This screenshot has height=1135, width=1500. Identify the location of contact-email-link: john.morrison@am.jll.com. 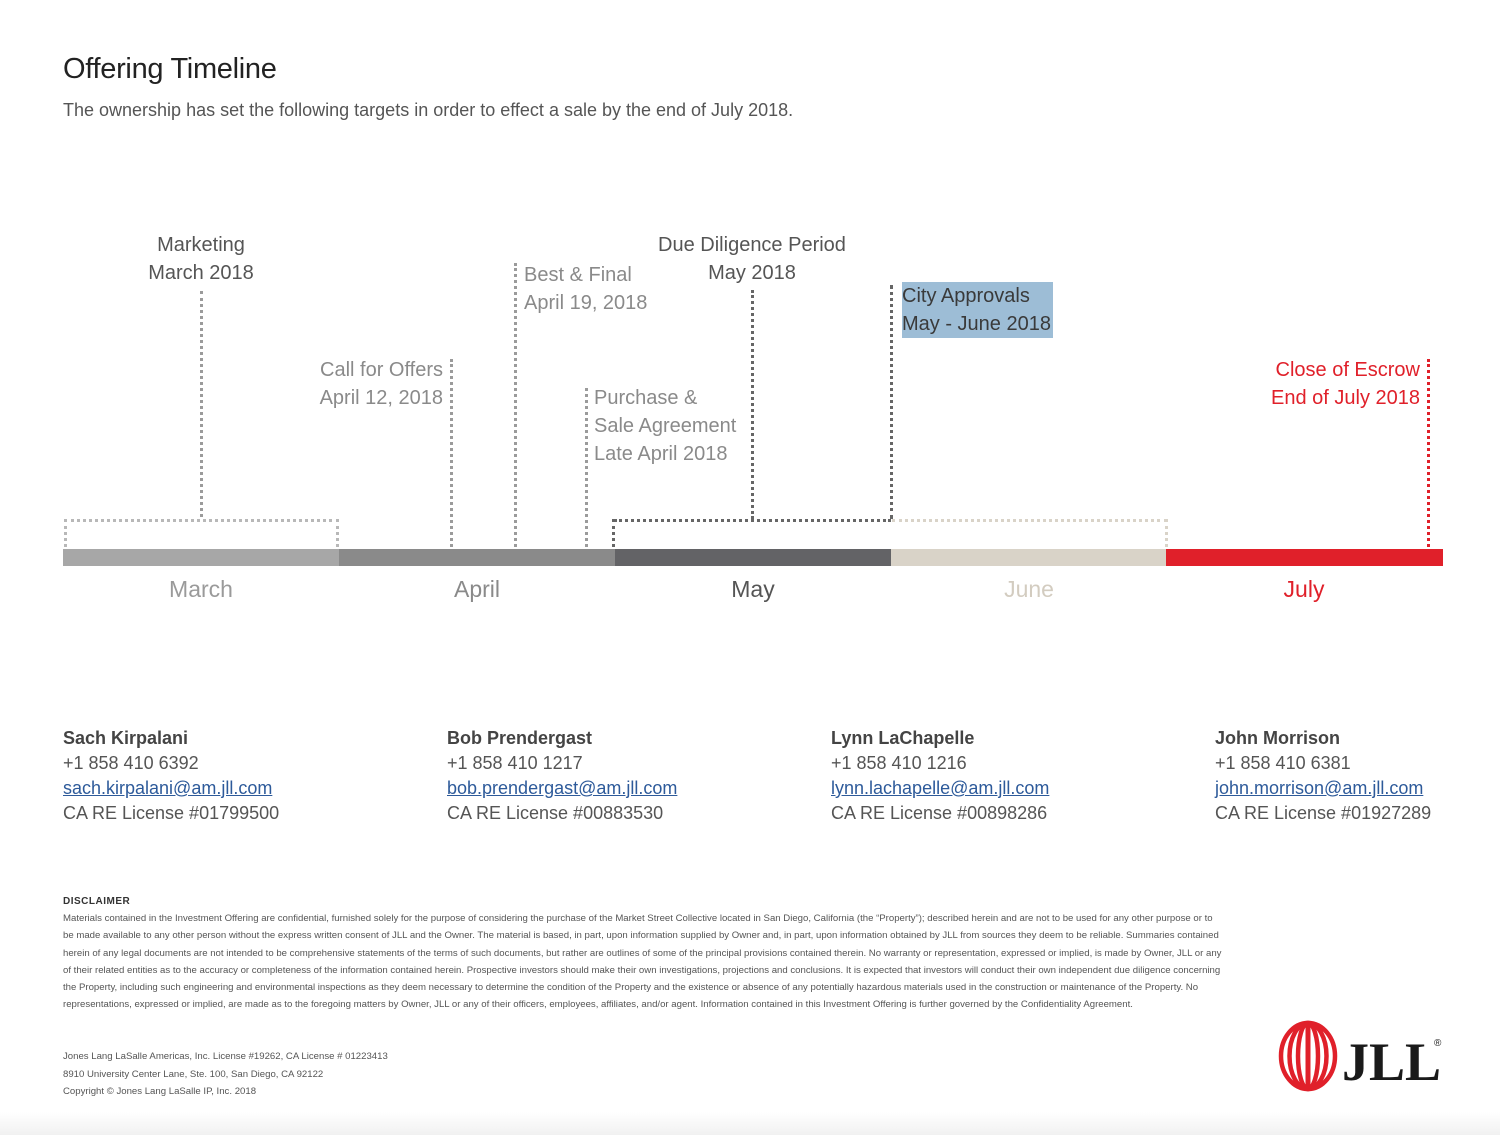
(1319, 788).